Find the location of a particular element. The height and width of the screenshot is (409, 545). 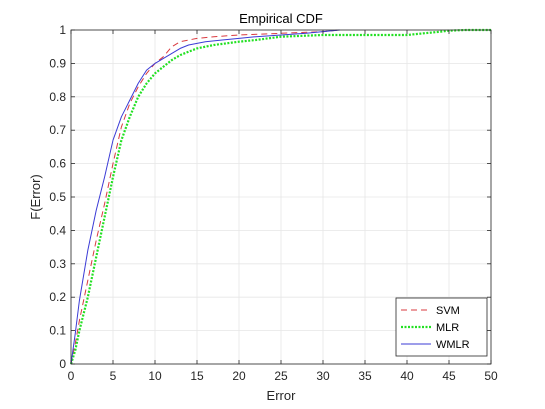

x-tick-label: 25 is located at coordinates (281, 376).